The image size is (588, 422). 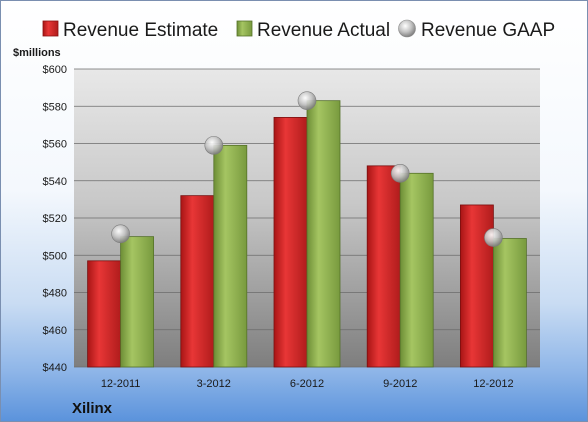 I want to click on legend-item-revenue-actual: Revenue Actual, so click(x=313, y=30).